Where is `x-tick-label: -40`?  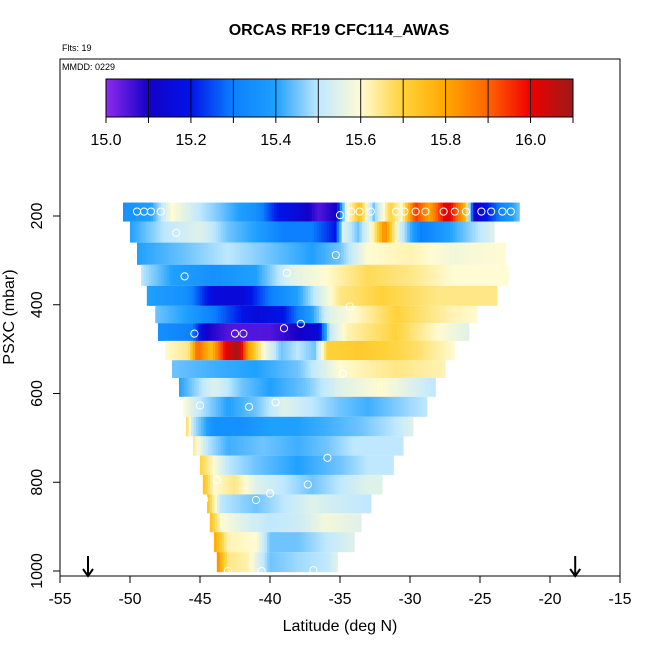
x-tick-label: -40 is located at coordinates (269, 599).